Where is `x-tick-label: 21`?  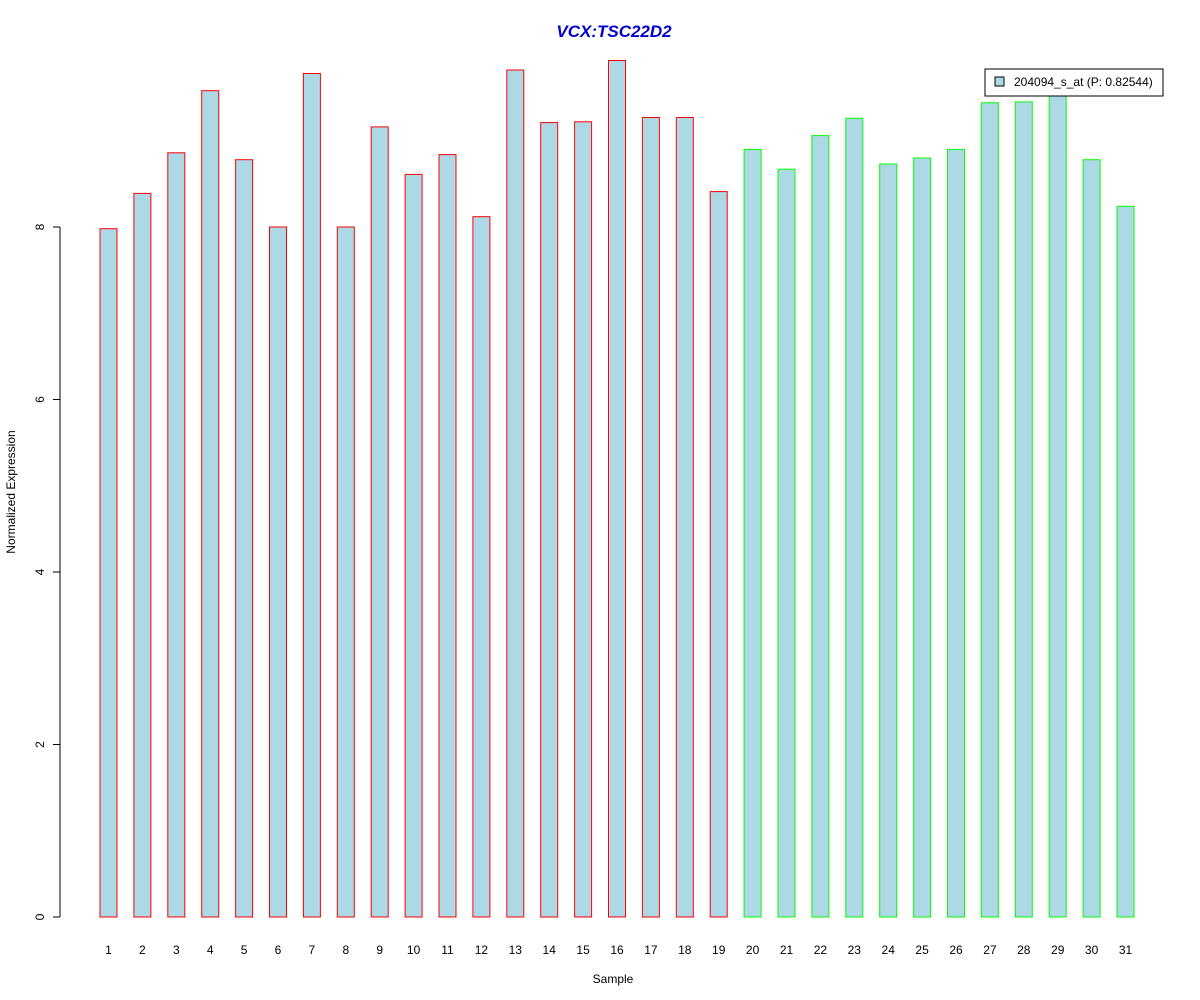 x-tick-label: 21 is located at coordinates (787, 950).